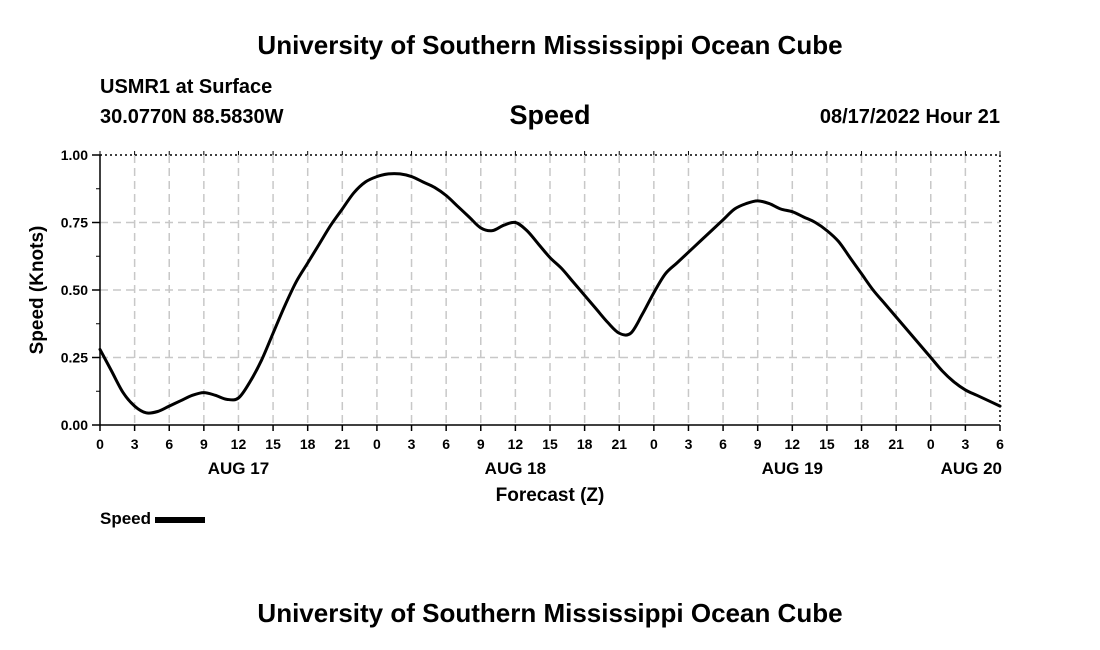 This screenshot has height=650, width=1100. What do you see at coordinates (180, 520) in the screenshot?
I see `legend-line-speed` at bounding box center [180, 520].